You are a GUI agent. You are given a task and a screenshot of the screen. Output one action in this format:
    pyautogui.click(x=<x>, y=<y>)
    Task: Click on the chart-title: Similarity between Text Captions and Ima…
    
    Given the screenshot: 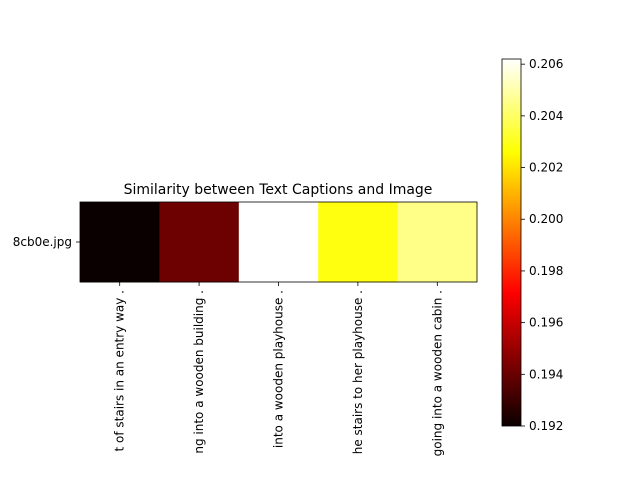 What is the action you would take?
    pyautogui.click(x=278, y=190)
    